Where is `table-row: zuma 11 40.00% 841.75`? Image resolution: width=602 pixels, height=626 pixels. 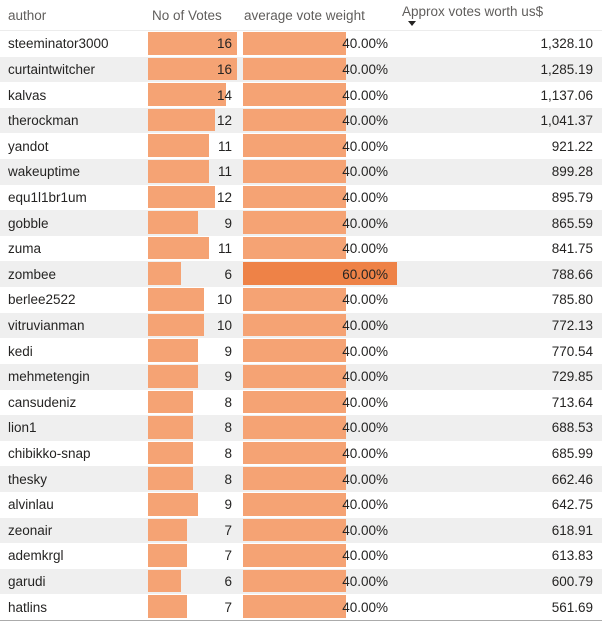 table-row: zuma 11 40.00% 841.75 is located at coordinates (301, 248).